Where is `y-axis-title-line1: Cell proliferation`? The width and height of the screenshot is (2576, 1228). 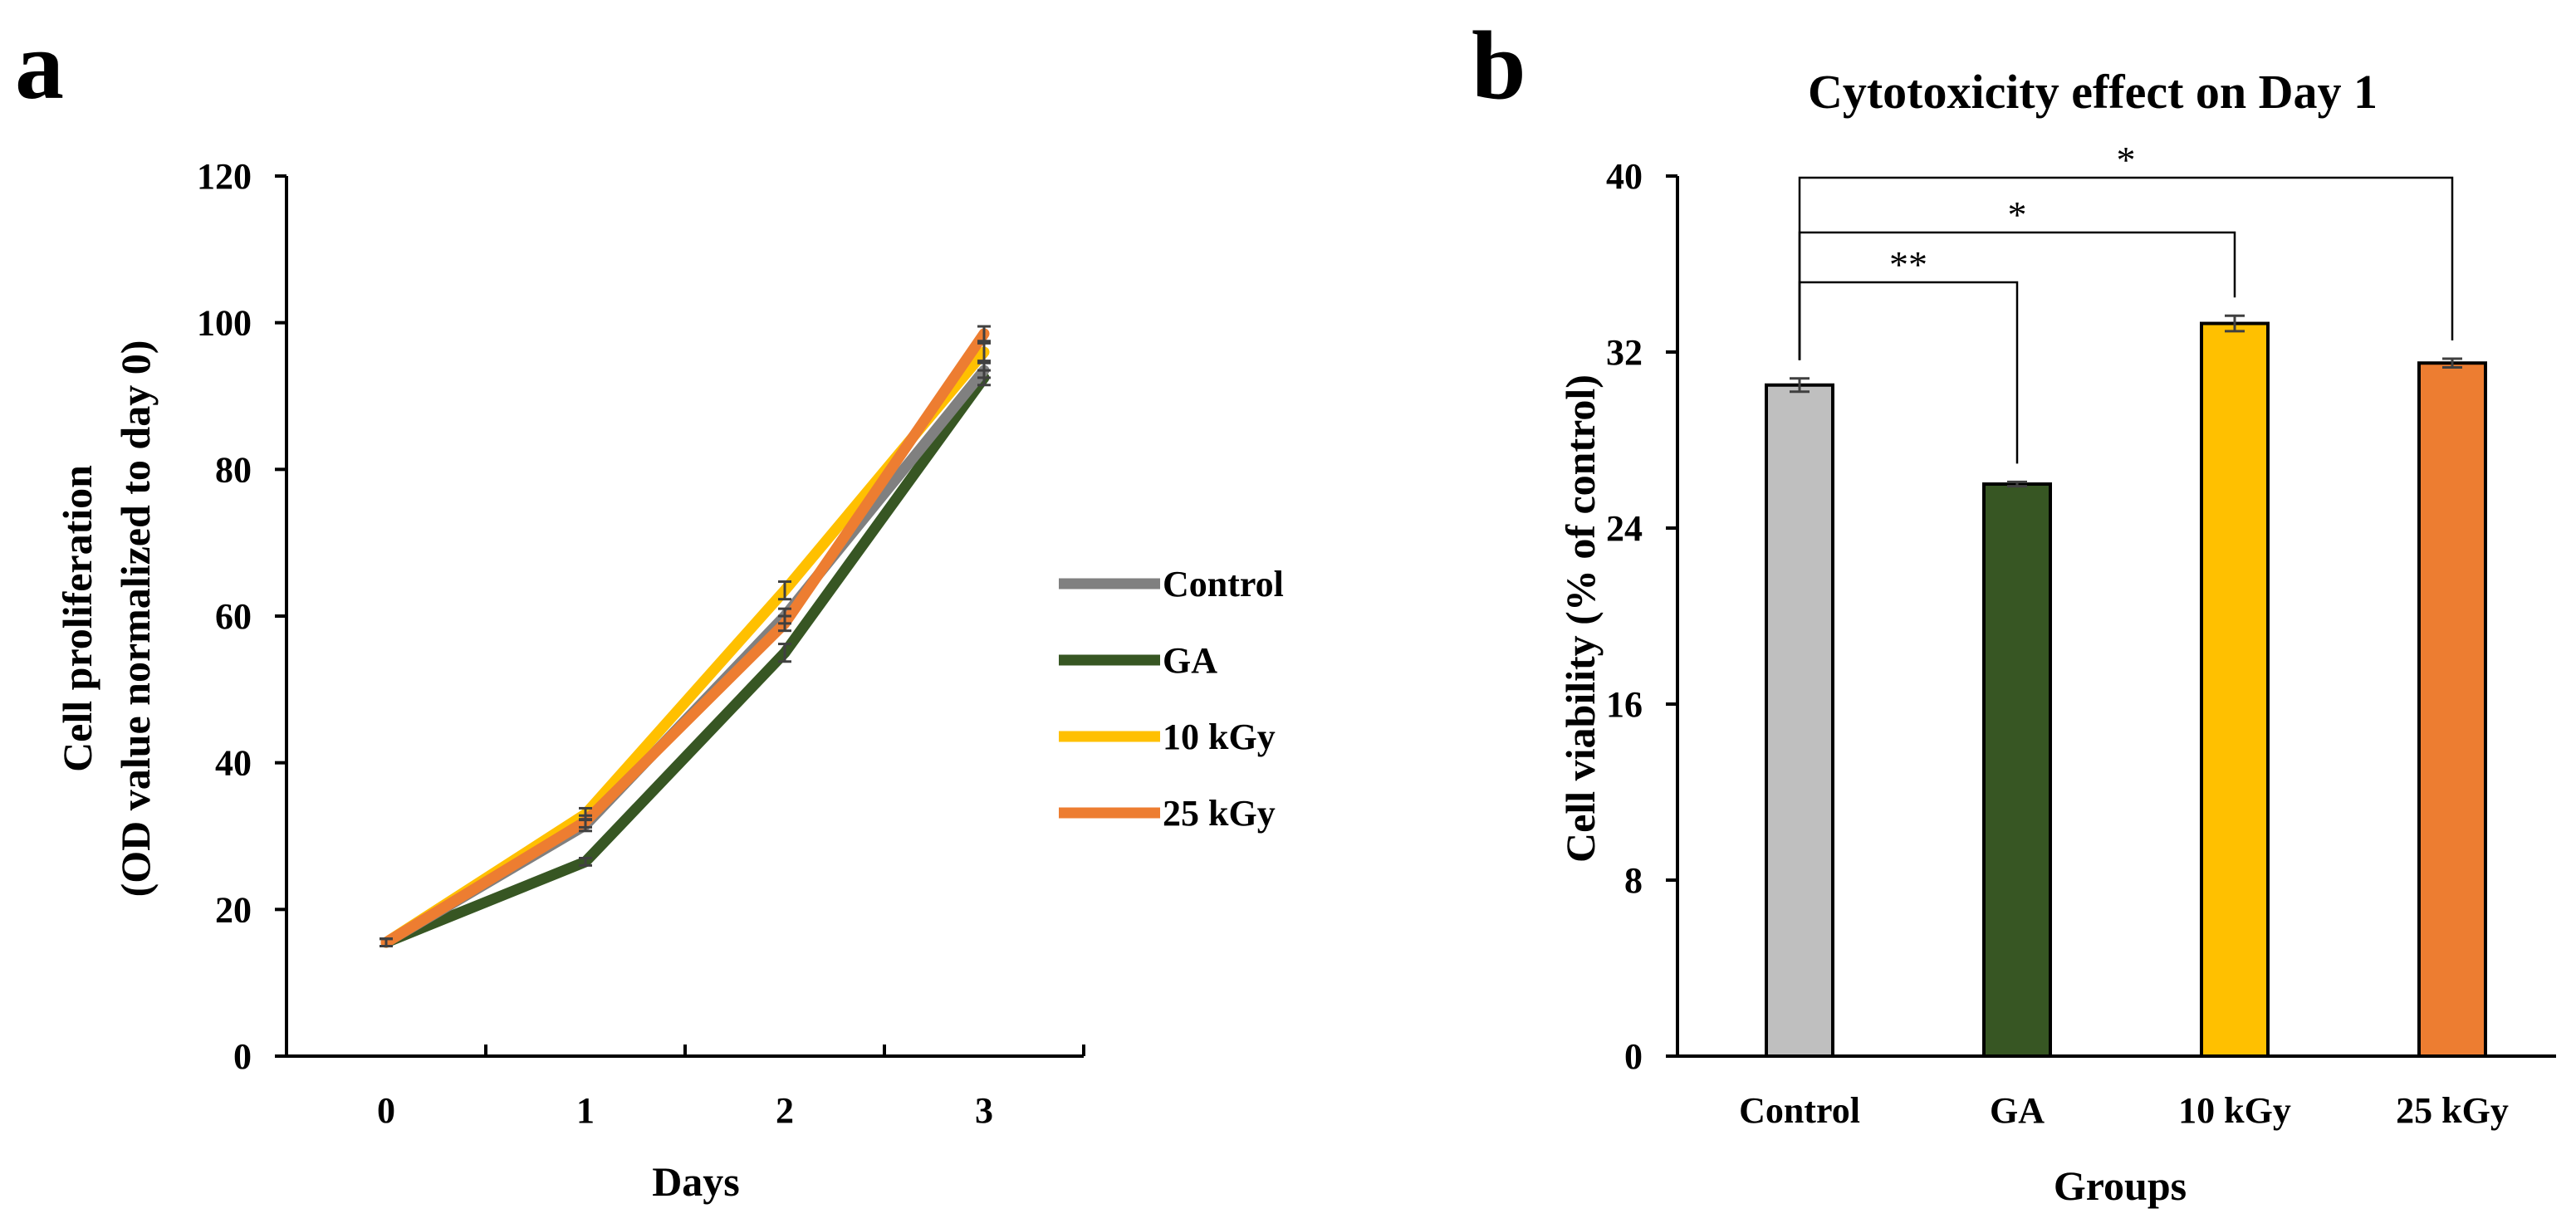 y-axis-title-line1: Cell proliferation is located at coordinates (77, 618).